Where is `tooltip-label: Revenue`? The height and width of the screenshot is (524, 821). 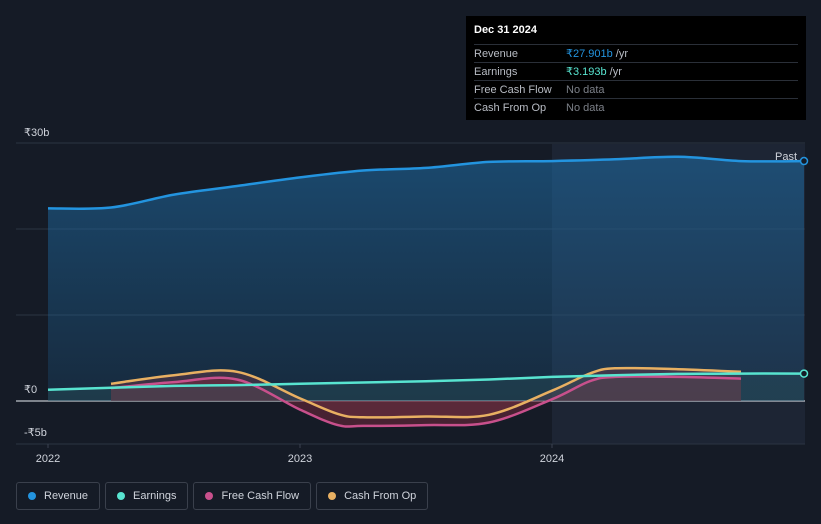 tooltip-label: Revenue is located at coordinates (496, 53).